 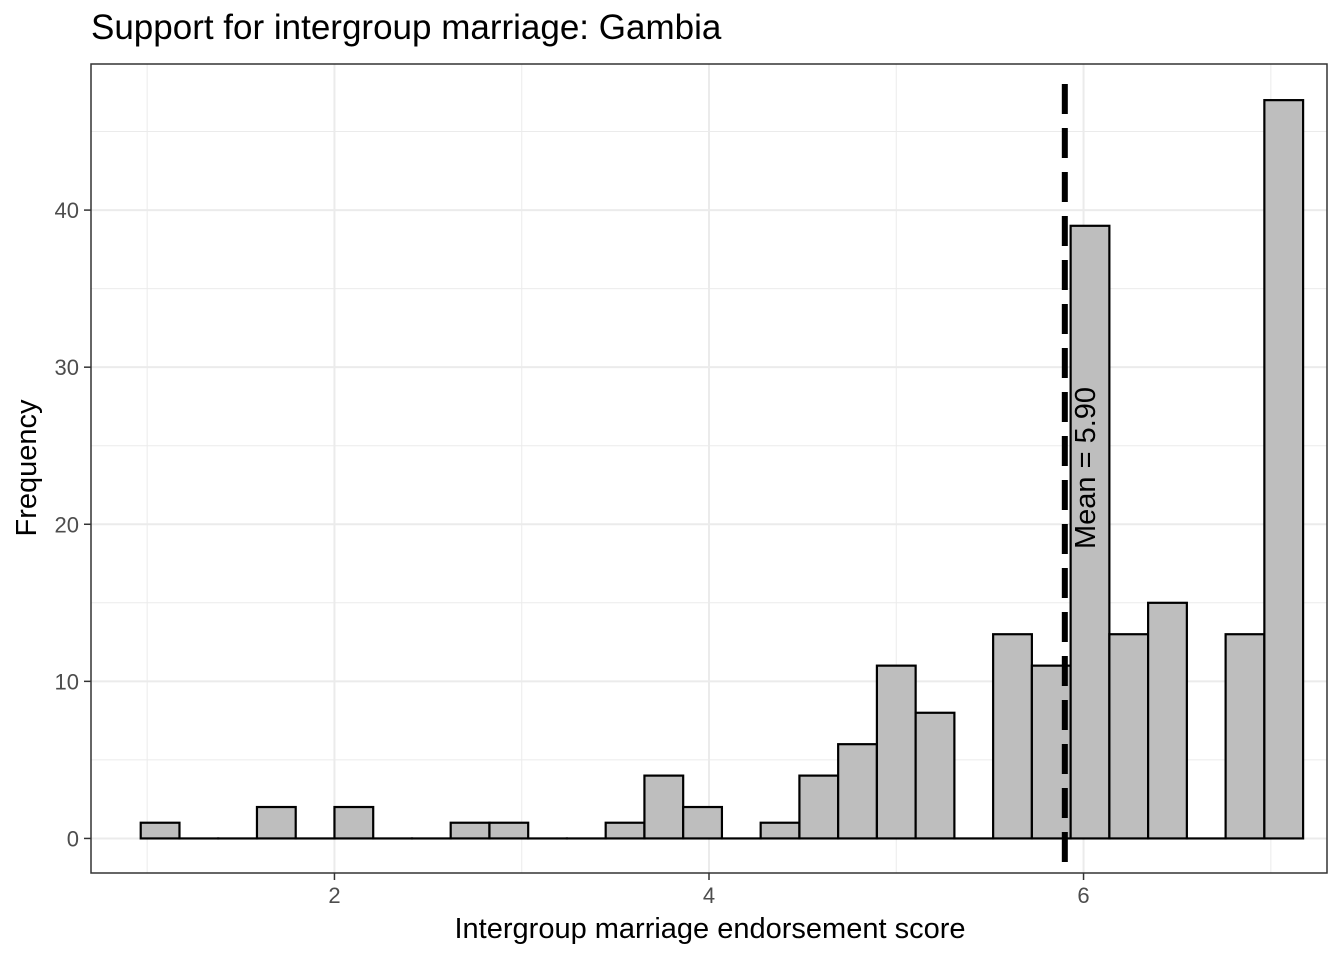 I want to click on y-axis-title: Frequency, so click(x=27, y=468).